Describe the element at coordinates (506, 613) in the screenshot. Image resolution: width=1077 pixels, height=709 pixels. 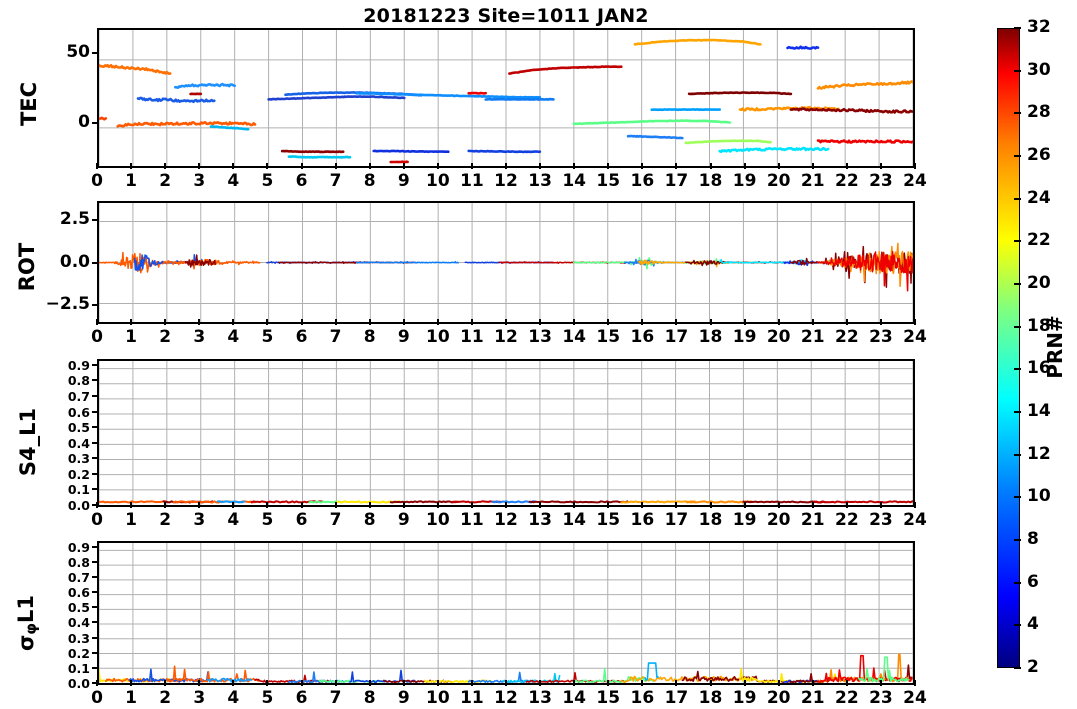
I see `sigma-phi-plot-area` at that location.